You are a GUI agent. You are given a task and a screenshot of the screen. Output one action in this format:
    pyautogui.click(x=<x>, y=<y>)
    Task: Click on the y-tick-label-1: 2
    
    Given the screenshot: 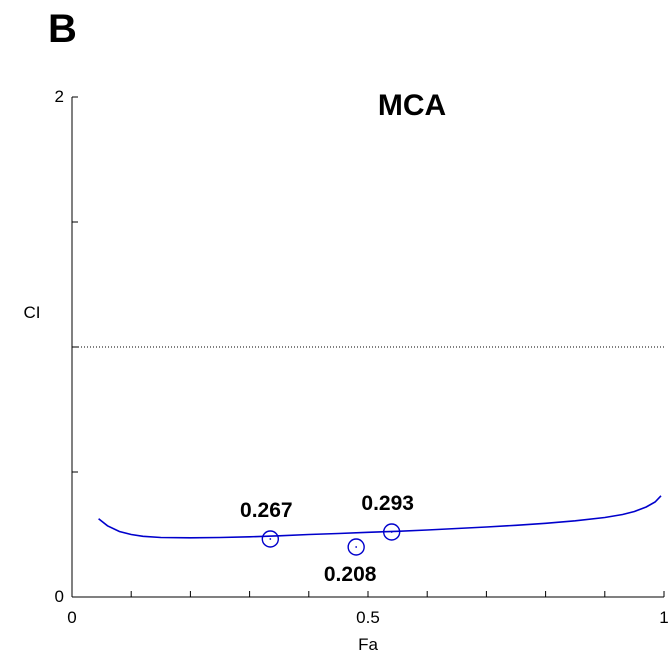 What is the action you would take?
    pyautogui.click(x=59, y=96)
    